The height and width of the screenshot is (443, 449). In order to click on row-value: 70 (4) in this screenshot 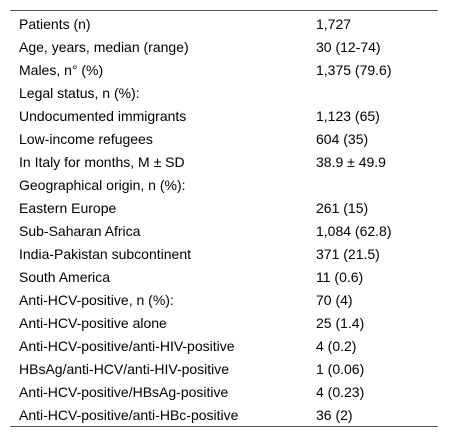, I will do `click(334, 299)`.